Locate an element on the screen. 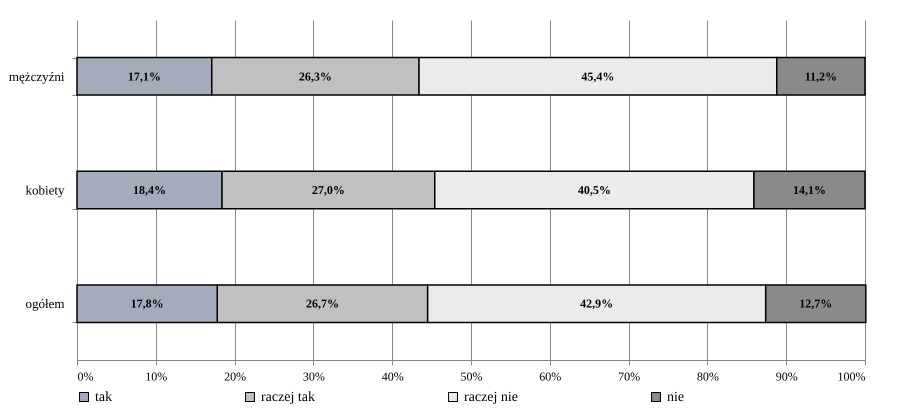 This screenshot has height=414, width=904. data-label: 40,5% is located at coordinates (594, 190).